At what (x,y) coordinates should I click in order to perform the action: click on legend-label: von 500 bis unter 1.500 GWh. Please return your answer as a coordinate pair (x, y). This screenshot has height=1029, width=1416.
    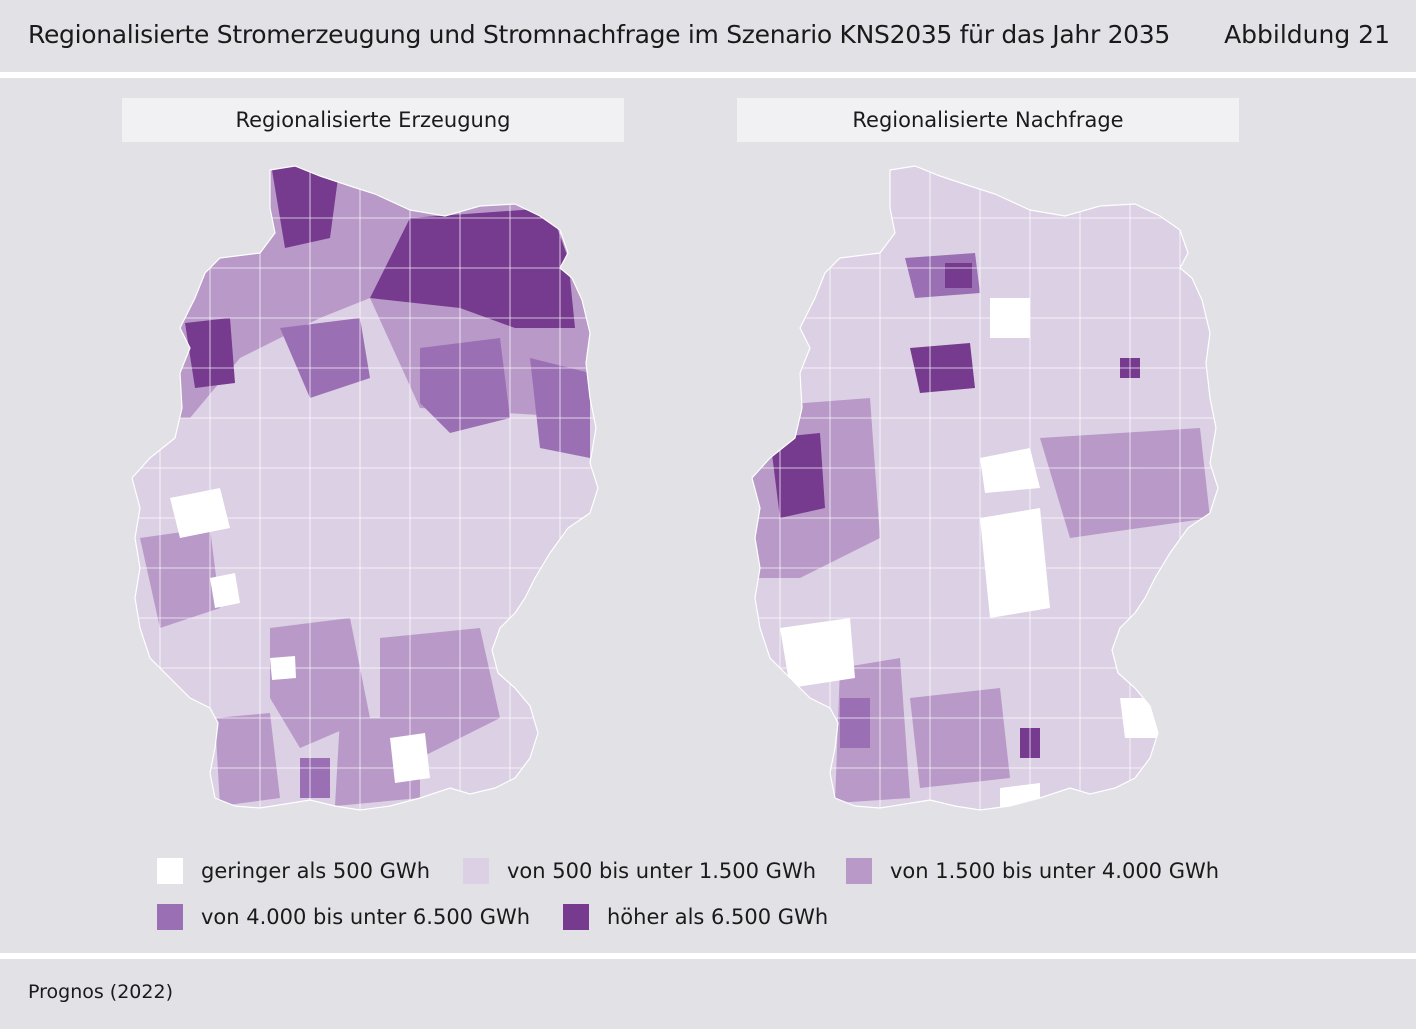
    Looking at the image, I should click on (662, 871).